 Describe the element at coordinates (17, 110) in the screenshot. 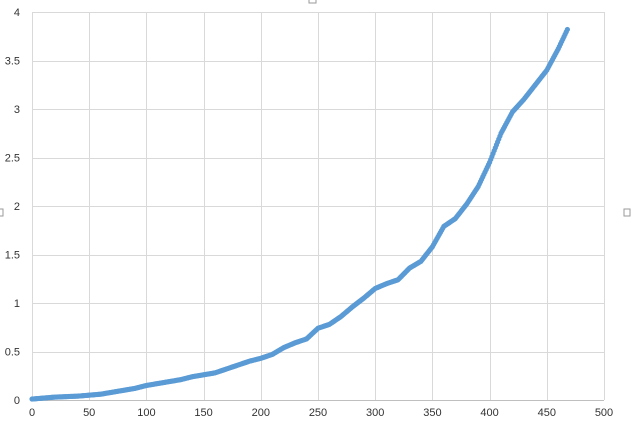

I see `y-tick-label: 3` at that location.